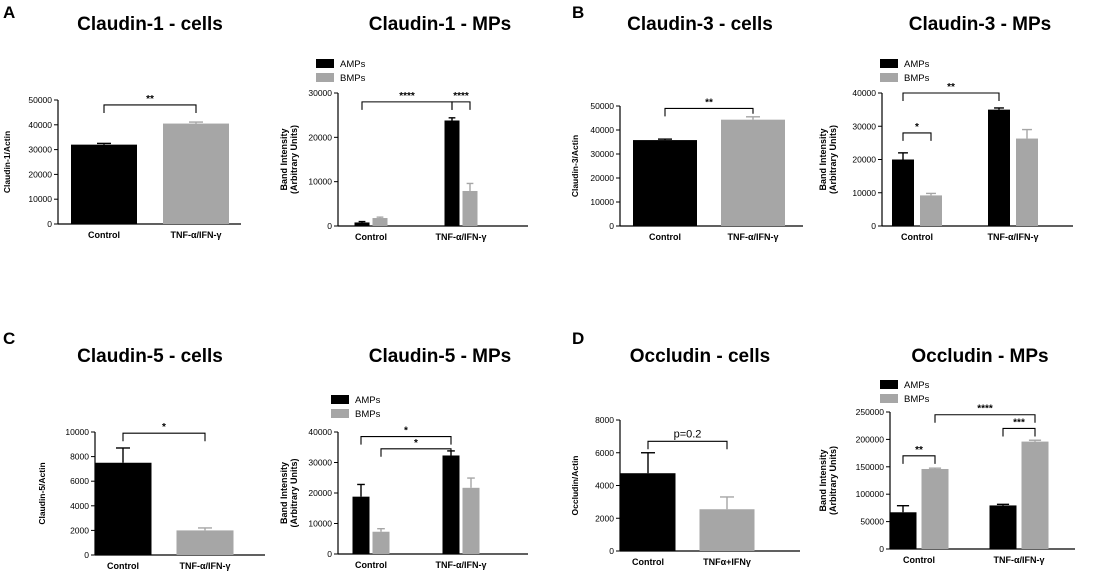  What do you see at coordinates (870, 439) in the screenshot?
I see `y-tick-label: 200000` at bounding box center [870, 439].